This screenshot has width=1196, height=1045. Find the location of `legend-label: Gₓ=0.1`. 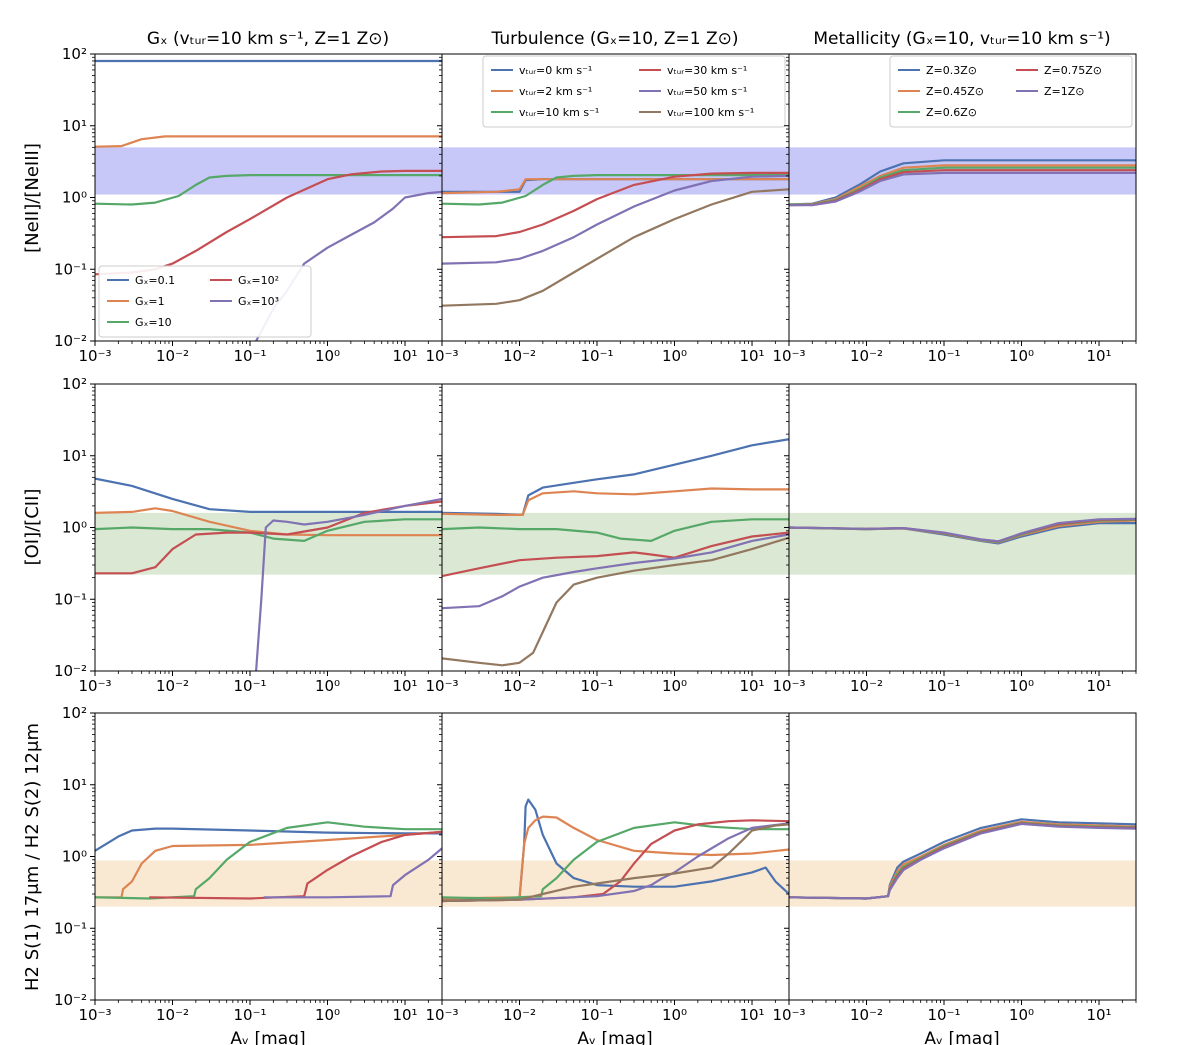

legend-label: Gₓ=0.1 is located at coordinates (155, 280).